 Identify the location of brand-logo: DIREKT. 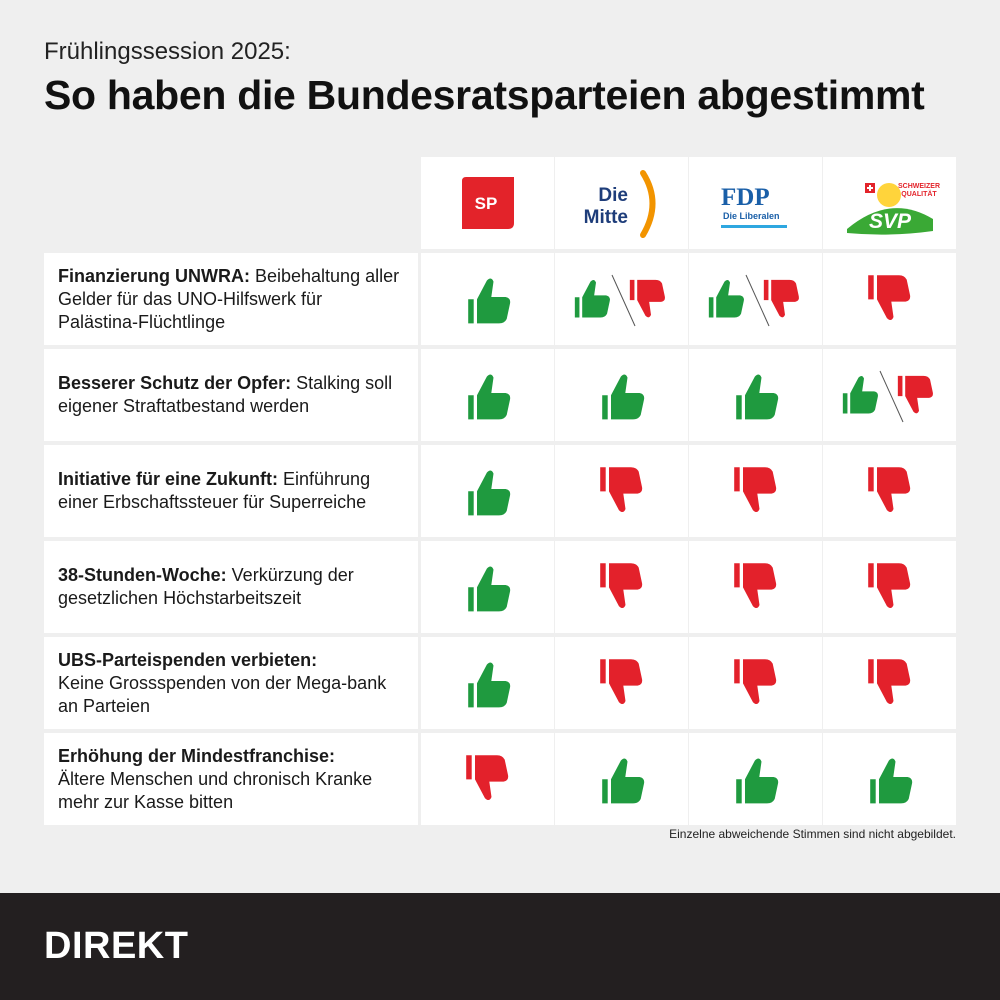
(116, 946).